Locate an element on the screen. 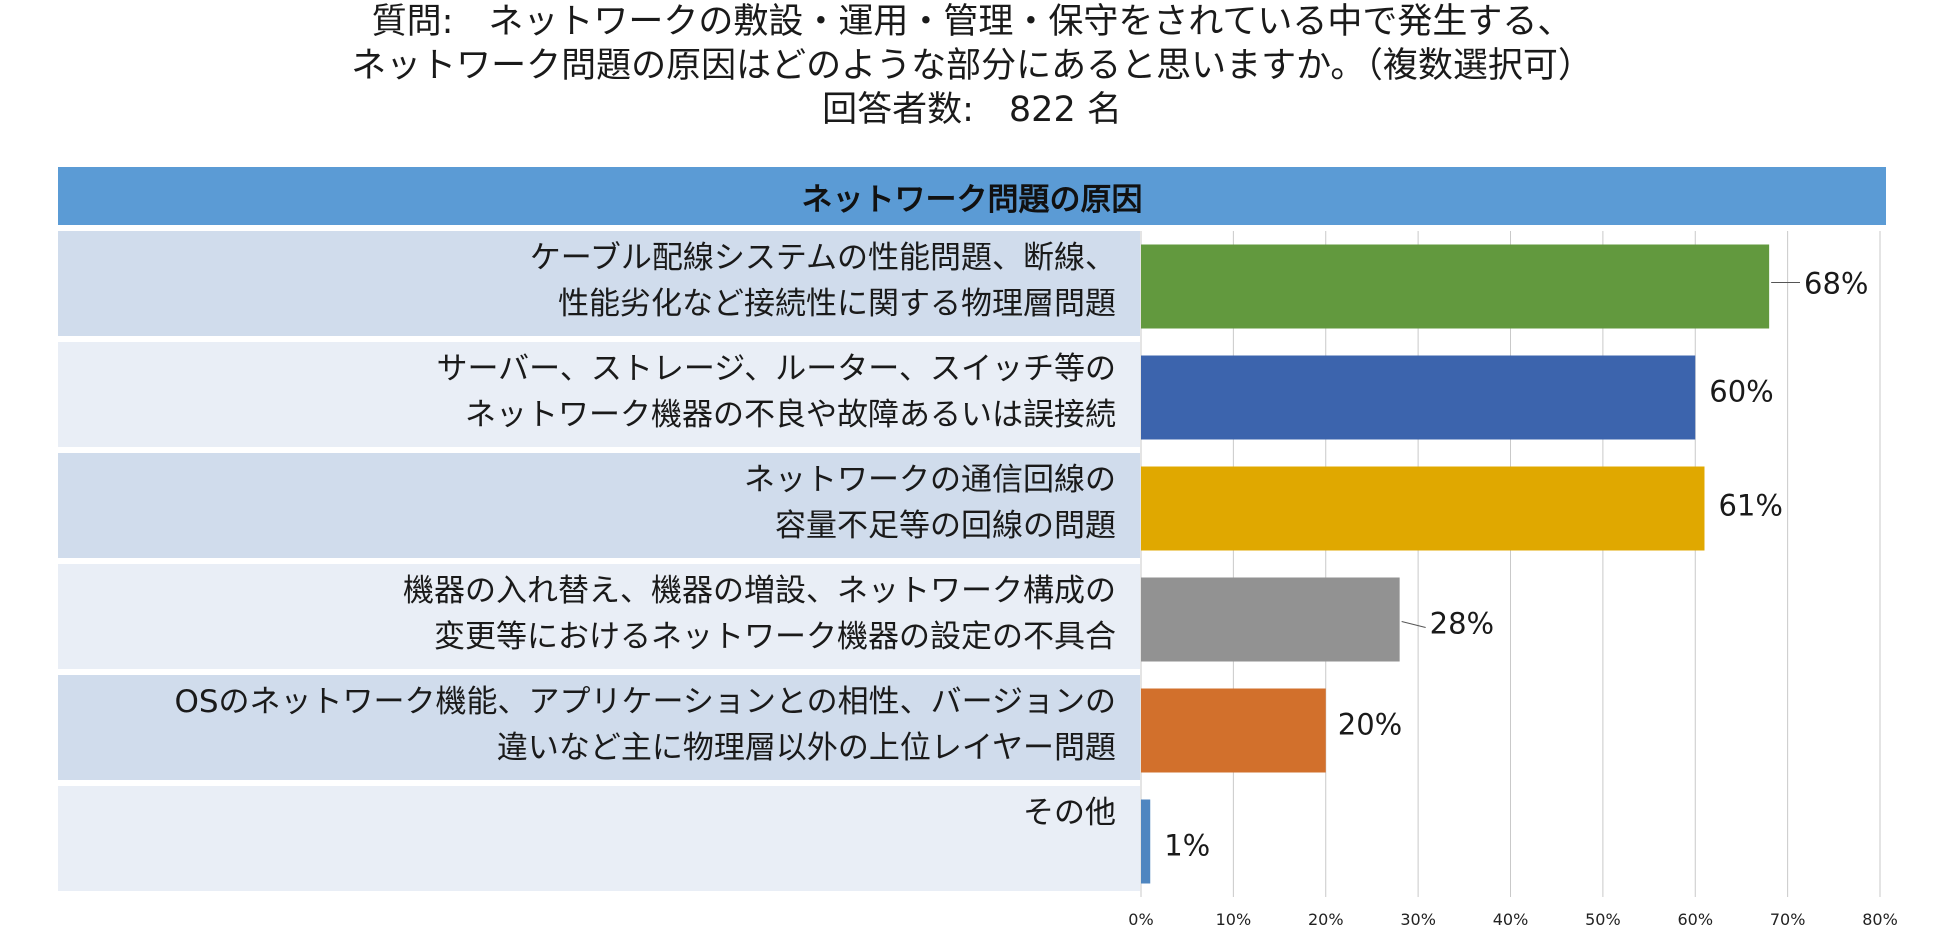 This screenshot has height=929, width=1944. chart-title-bar: ネットワーク問題の原因 is located at coordinates (972, 196).